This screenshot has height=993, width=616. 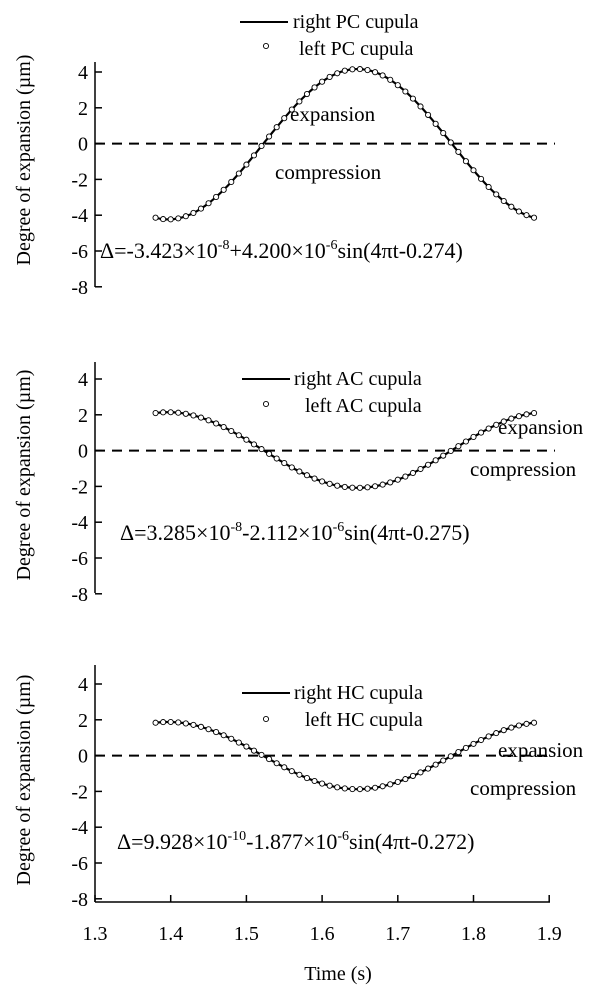 I want to click on annotation-expansion-pc: expansion, so click(x=333, y=114).